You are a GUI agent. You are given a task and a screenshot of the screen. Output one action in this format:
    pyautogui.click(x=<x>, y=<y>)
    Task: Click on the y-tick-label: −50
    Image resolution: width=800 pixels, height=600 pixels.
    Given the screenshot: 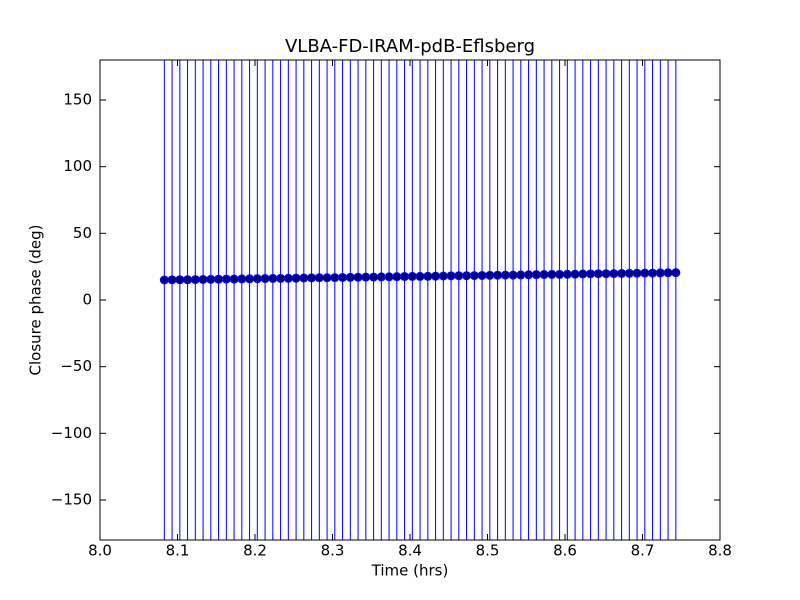 What is the action you would take?
    pyautogui.click(x=76, y=366)
    